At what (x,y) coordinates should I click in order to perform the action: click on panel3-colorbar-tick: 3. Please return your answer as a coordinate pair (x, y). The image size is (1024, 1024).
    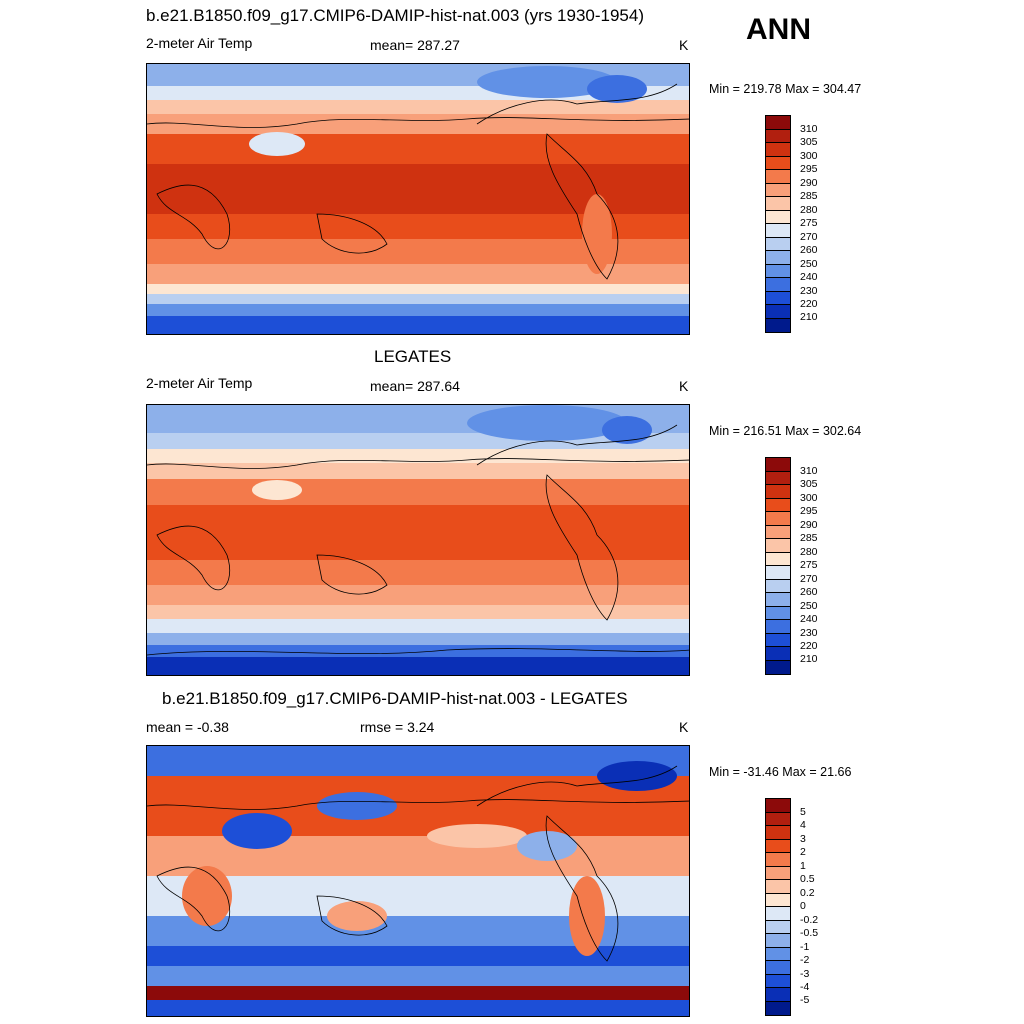
    Looking at the image, I should click on (803, 839).